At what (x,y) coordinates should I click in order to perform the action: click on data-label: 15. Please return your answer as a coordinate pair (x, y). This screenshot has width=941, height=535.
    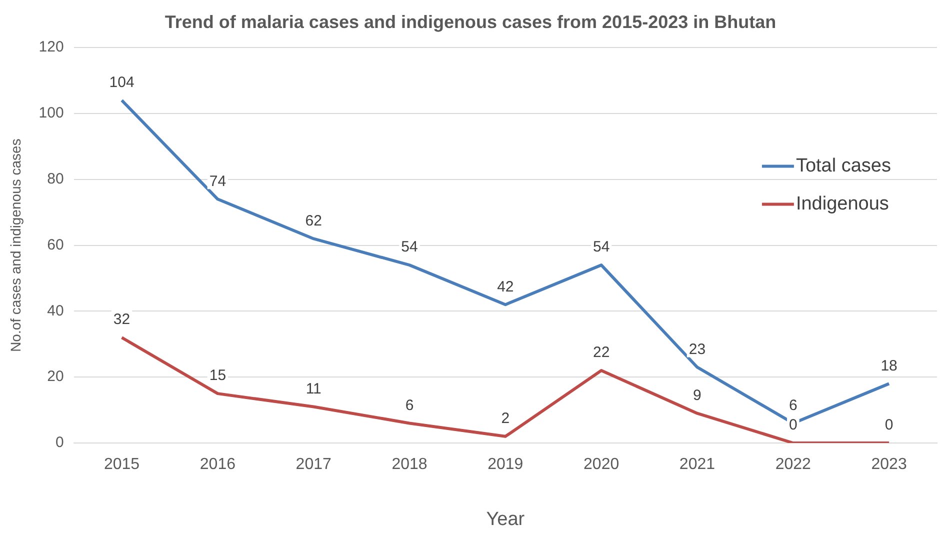
    Looking at the image, I should click on (217, 375).